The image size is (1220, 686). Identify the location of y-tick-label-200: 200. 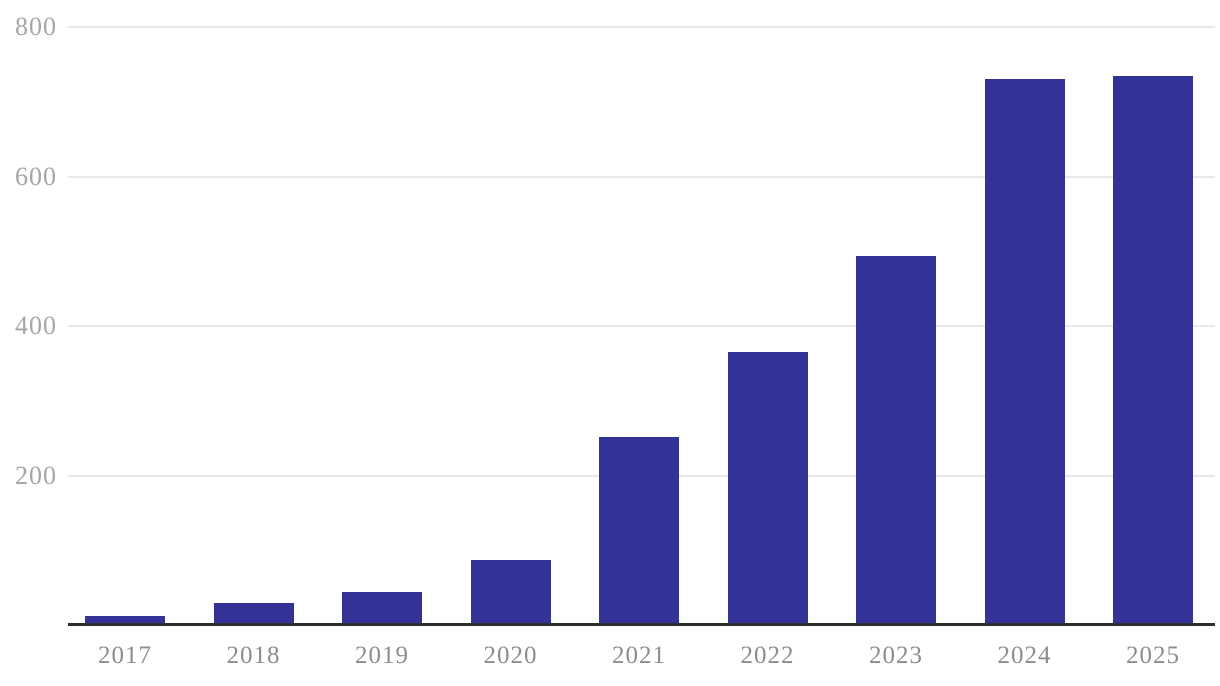
(36, 475).